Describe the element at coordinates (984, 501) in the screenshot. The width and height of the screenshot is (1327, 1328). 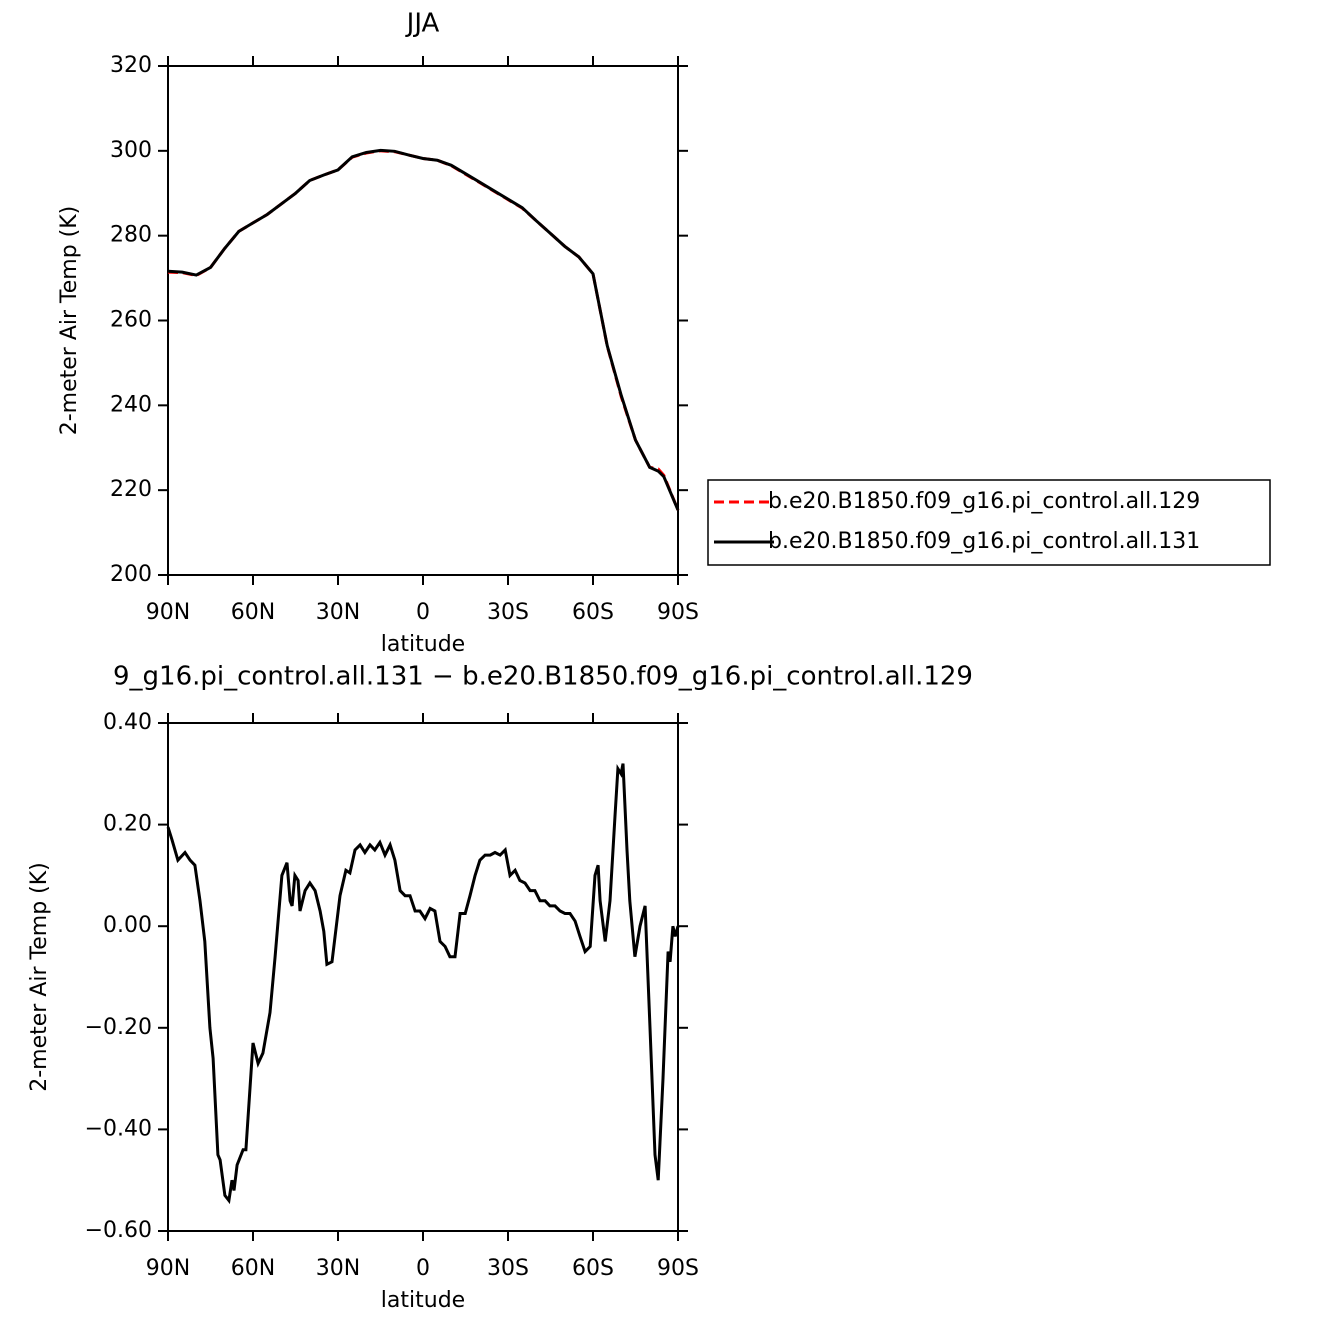
I see `legend-label: b.e20.B1850.f09_g16.pi_control.all.129` at that location.